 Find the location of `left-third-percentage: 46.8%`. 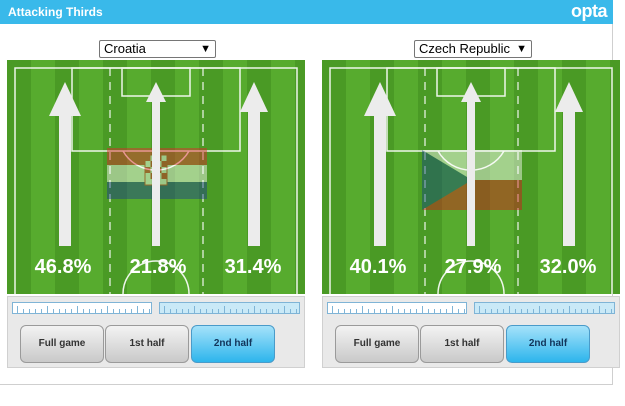

left-third-percentage: 46.8% is located at coordinates (63, 267).